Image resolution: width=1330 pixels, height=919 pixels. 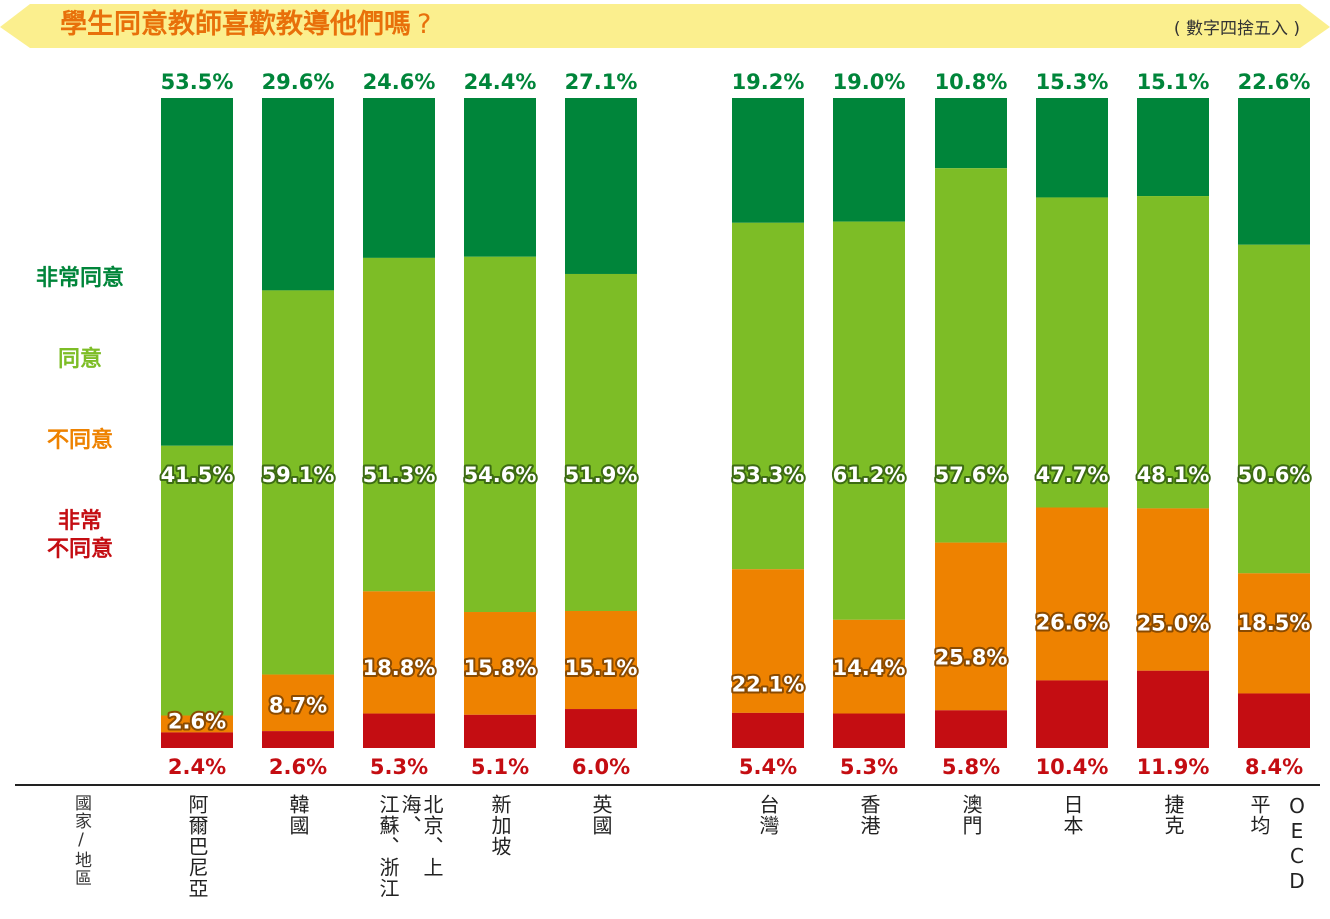 I want to click on value-label-disagree: 15.1%, so click(x=601, y=668).